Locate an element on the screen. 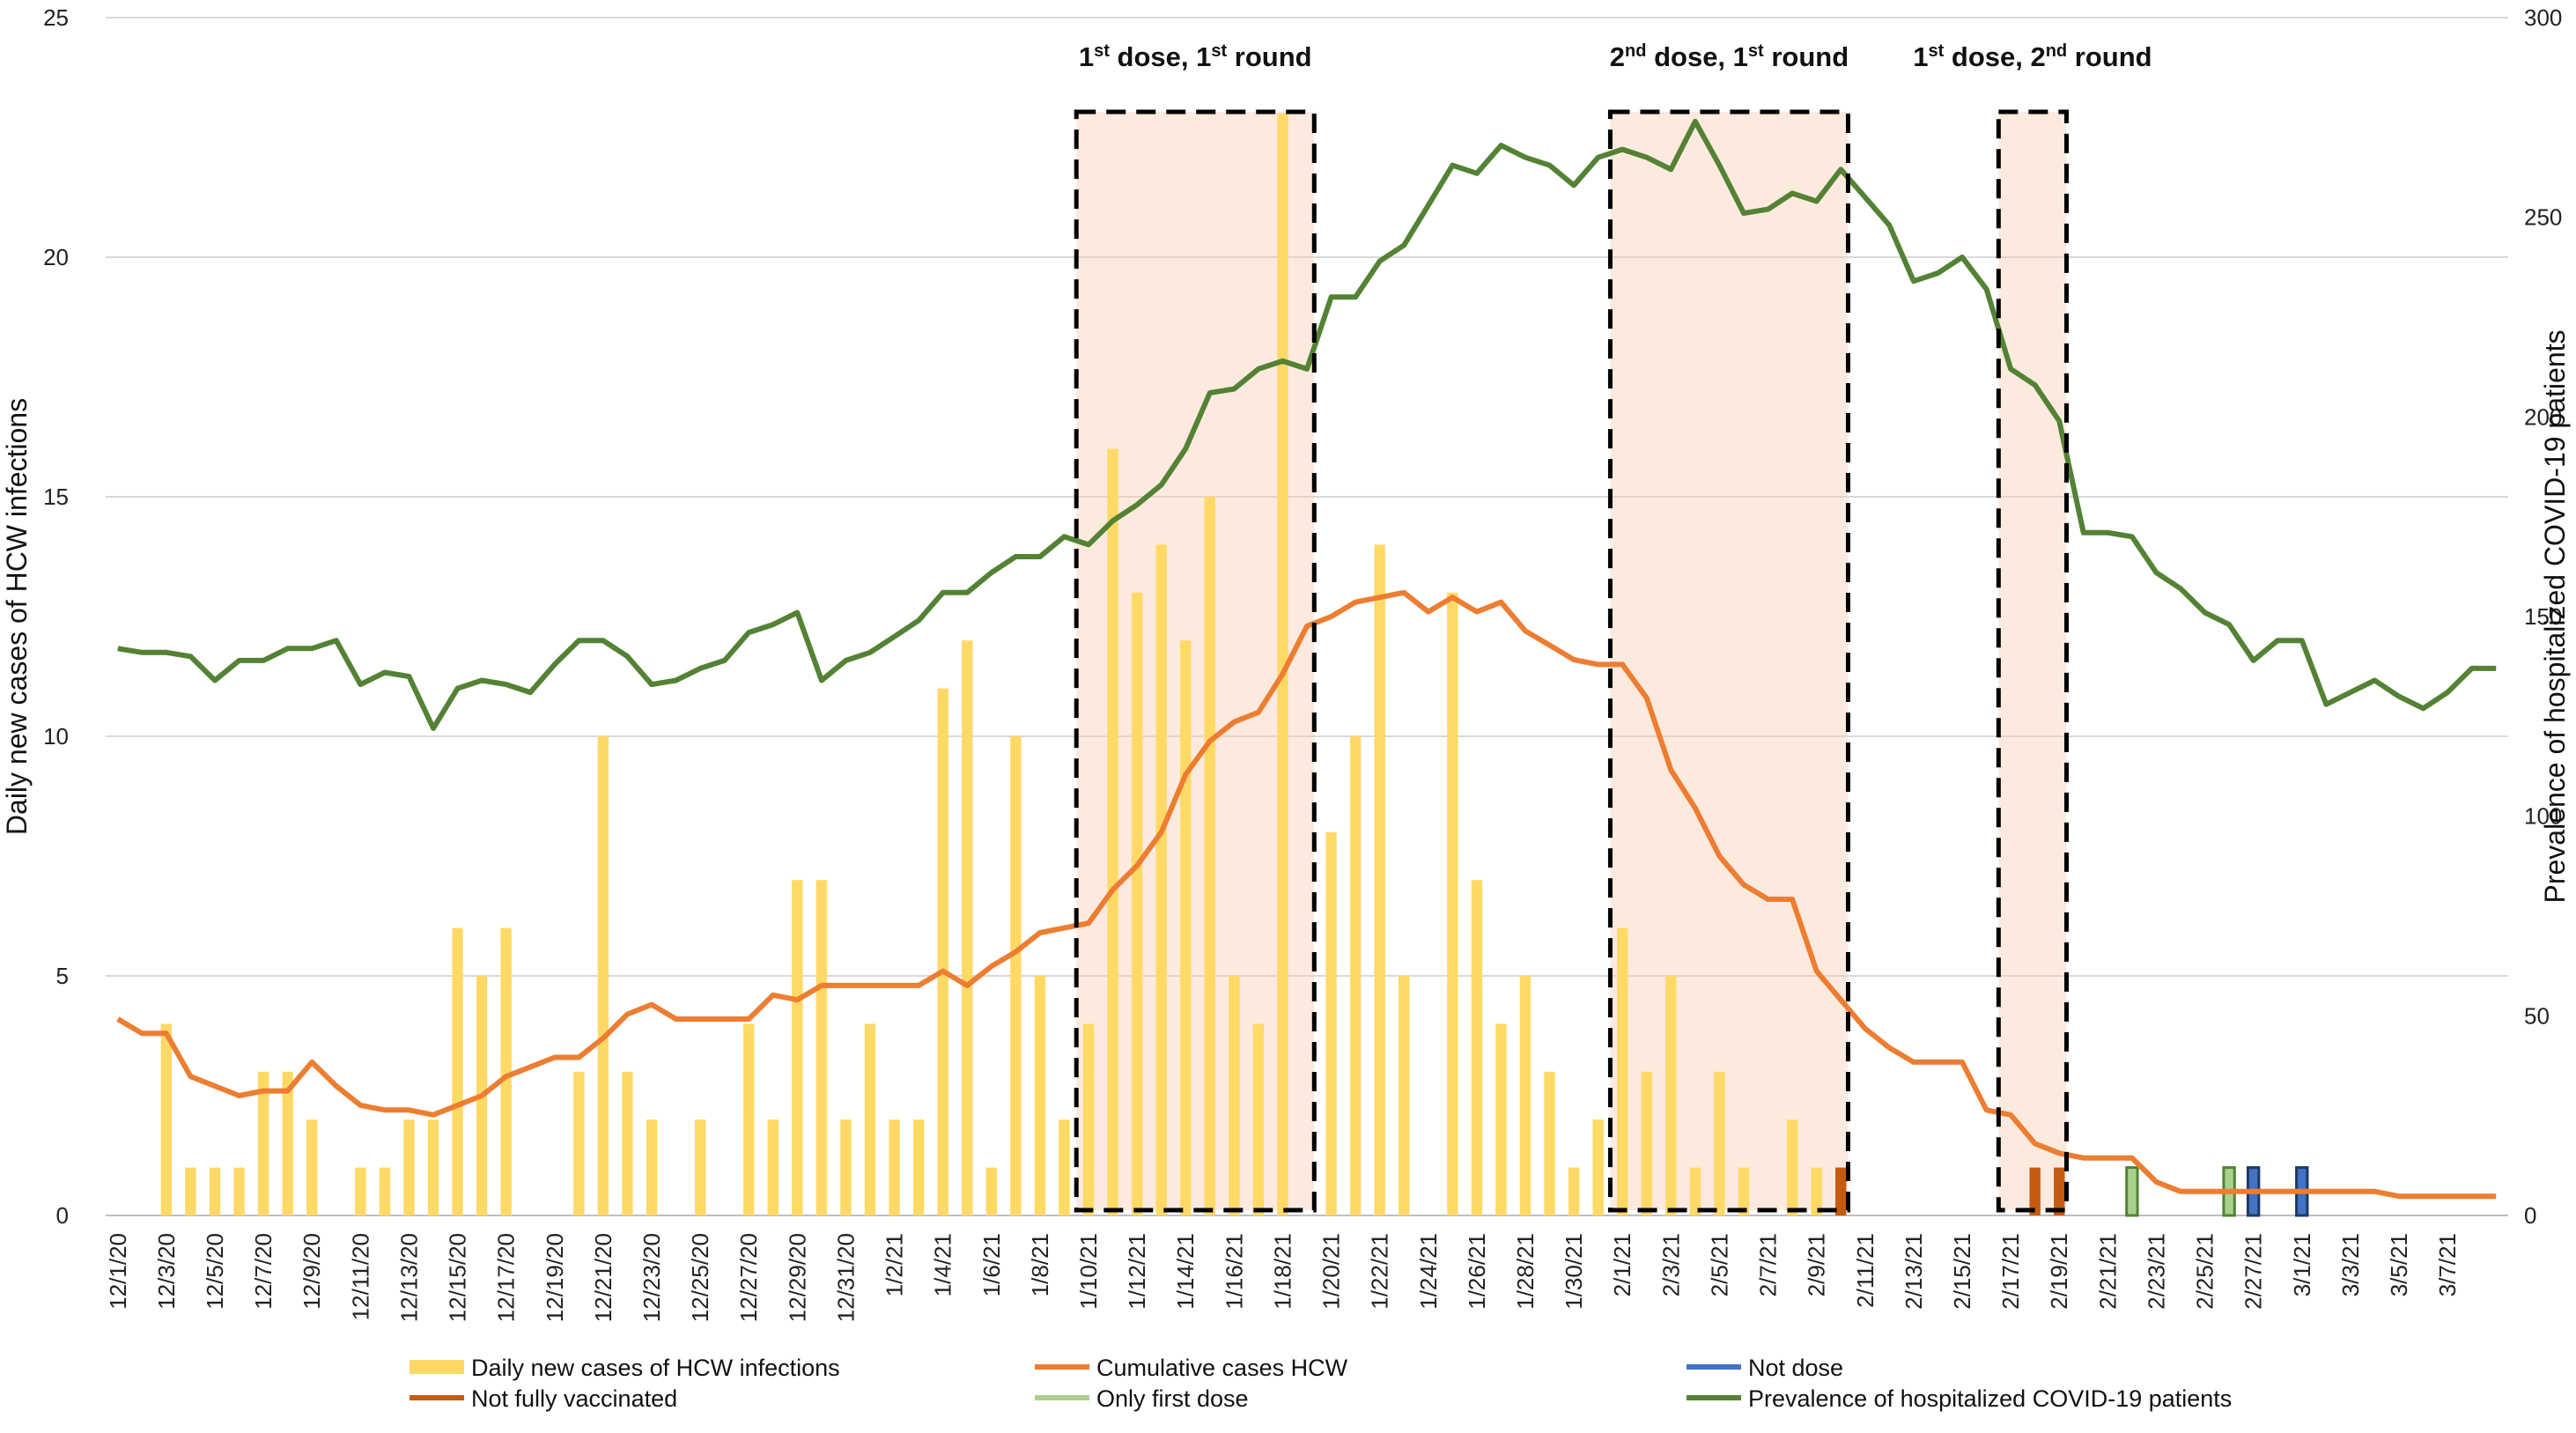 The width and height of the screenshot is (2576, 1433). left-tick-label: 0 is located at coordinates (62, 1216).